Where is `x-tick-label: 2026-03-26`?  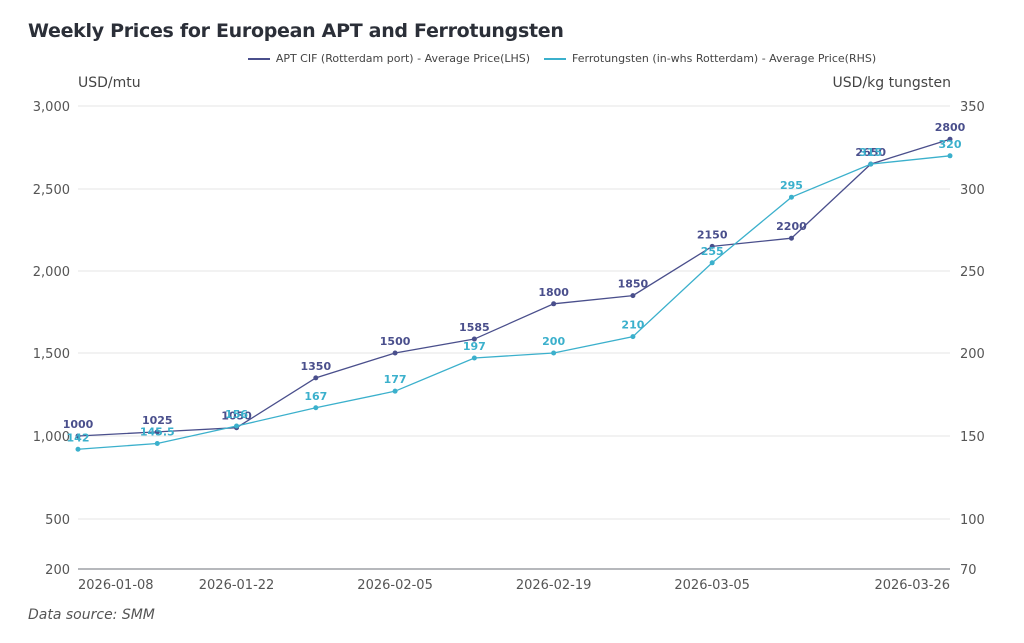
x-tick-label: 2026-03-26 is located at coordinates (912, 585).